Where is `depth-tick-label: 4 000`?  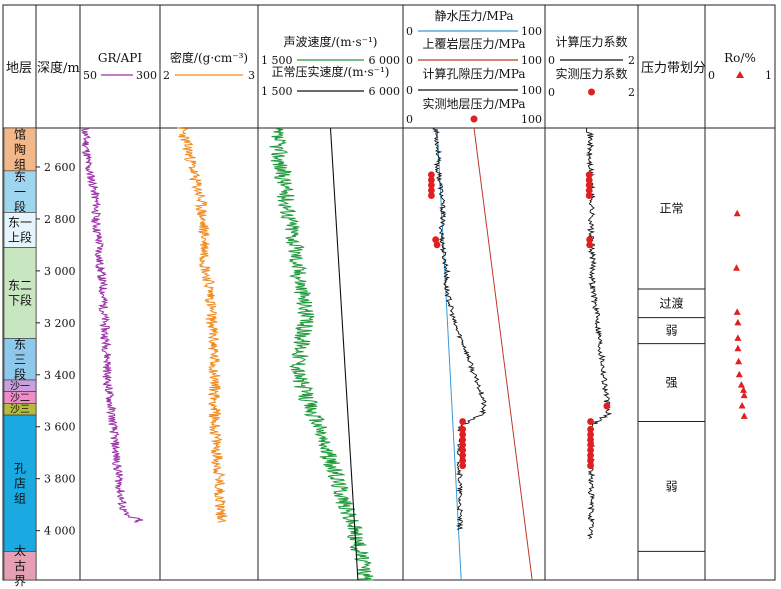 depth-tick-label: 4 000 is located at coordinates (60, 531).